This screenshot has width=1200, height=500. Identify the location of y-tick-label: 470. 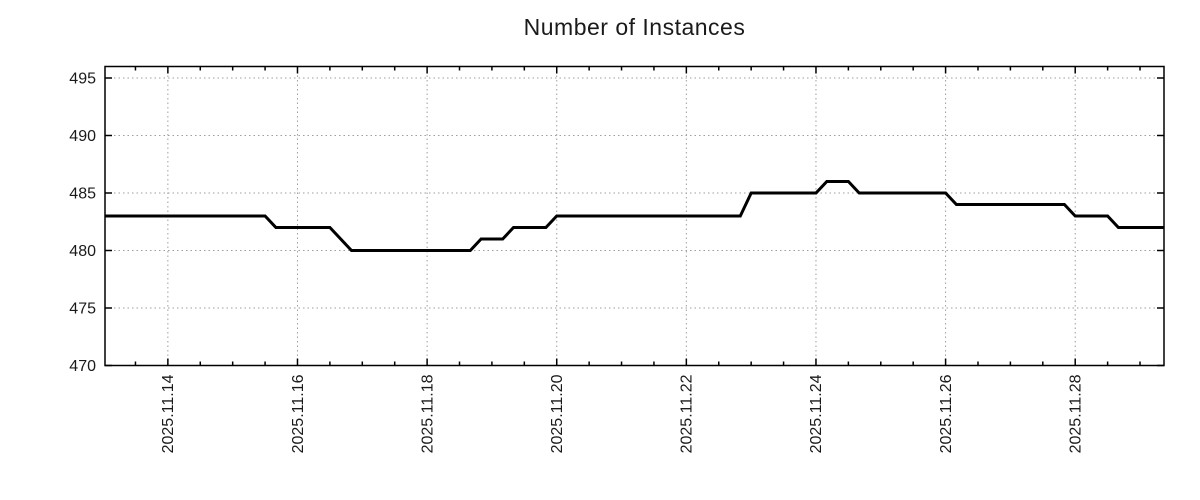
(82, 366).